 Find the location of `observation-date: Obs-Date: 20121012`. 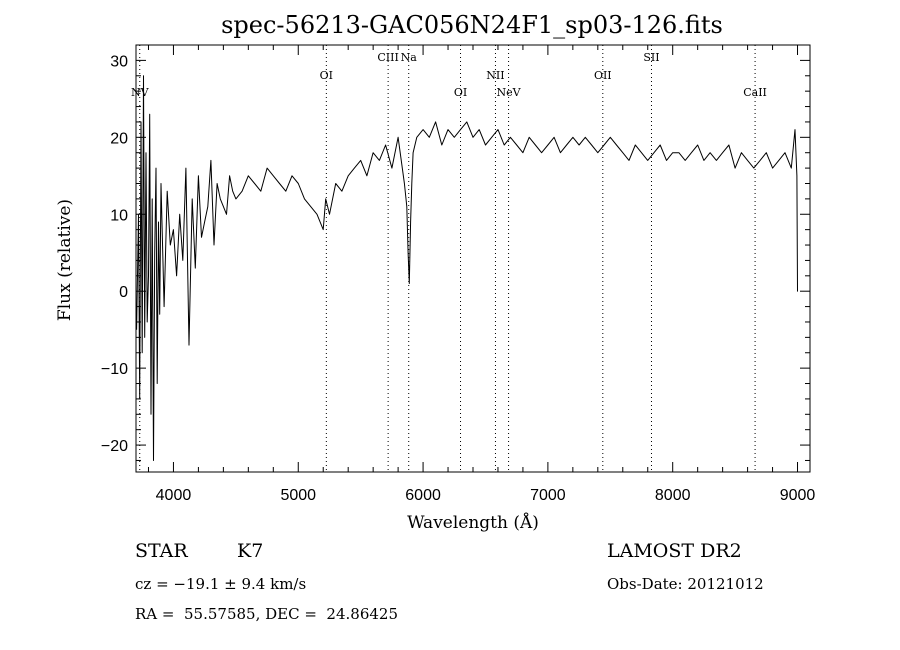

observation-date: Obs-Date: 20121012 is located at coordinates (685, 584).